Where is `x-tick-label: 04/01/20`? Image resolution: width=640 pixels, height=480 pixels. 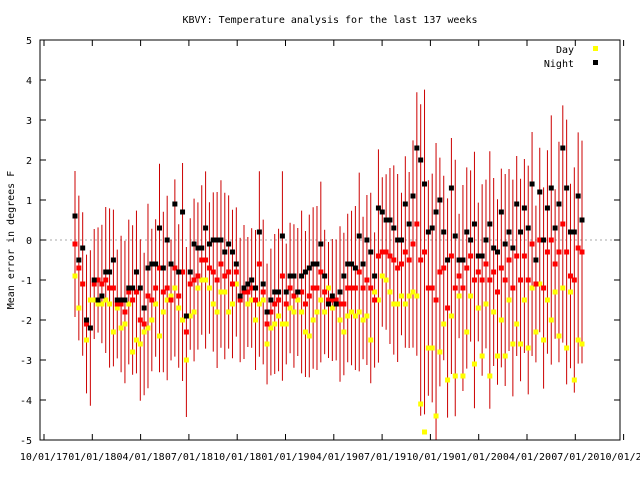
x-tick-label: 04/01/20 is located at coordinates (527, 457).